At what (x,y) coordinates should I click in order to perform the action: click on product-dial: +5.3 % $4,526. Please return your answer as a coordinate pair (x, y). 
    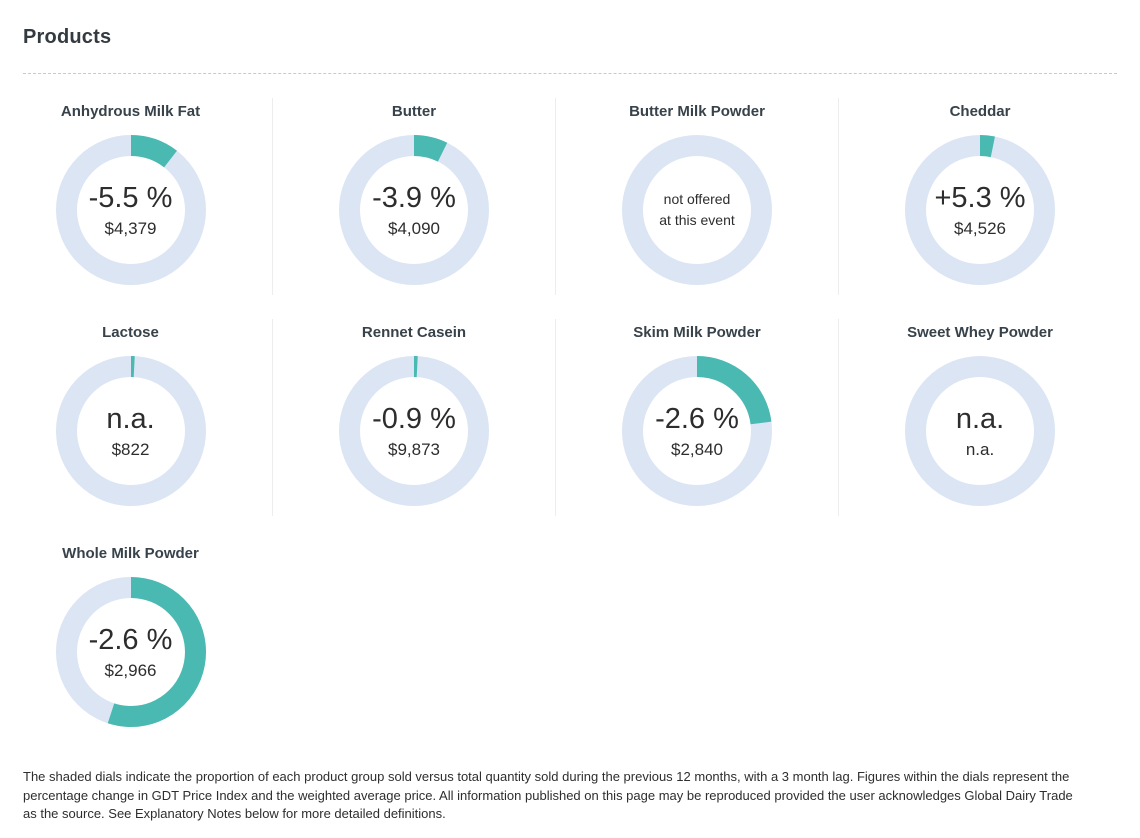
    Looking at the image, I should click on (980, 210).